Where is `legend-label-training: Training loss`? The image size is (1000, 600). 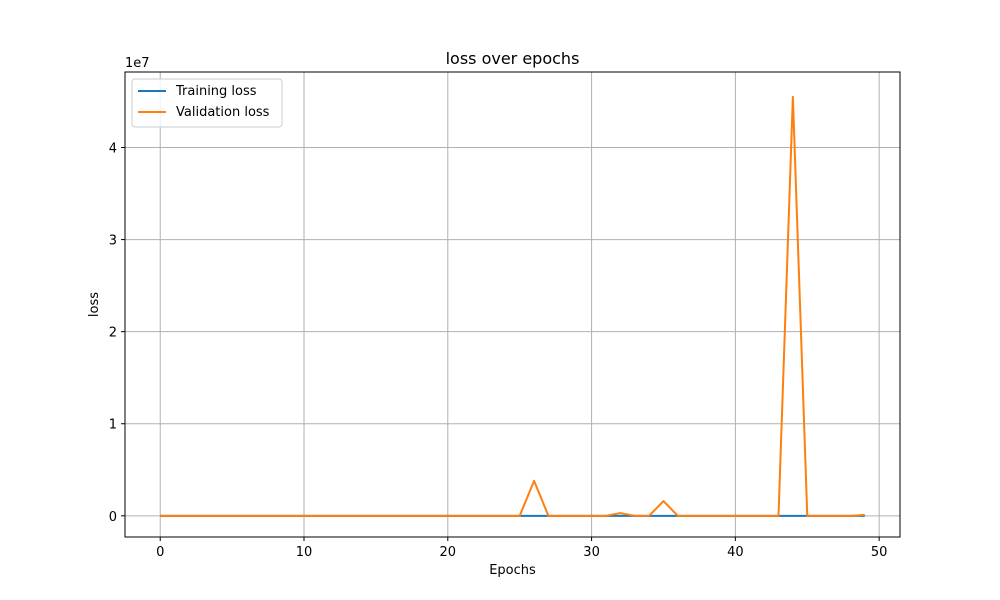 legend-label-training: Training loss is located at coordinates (216, 91).